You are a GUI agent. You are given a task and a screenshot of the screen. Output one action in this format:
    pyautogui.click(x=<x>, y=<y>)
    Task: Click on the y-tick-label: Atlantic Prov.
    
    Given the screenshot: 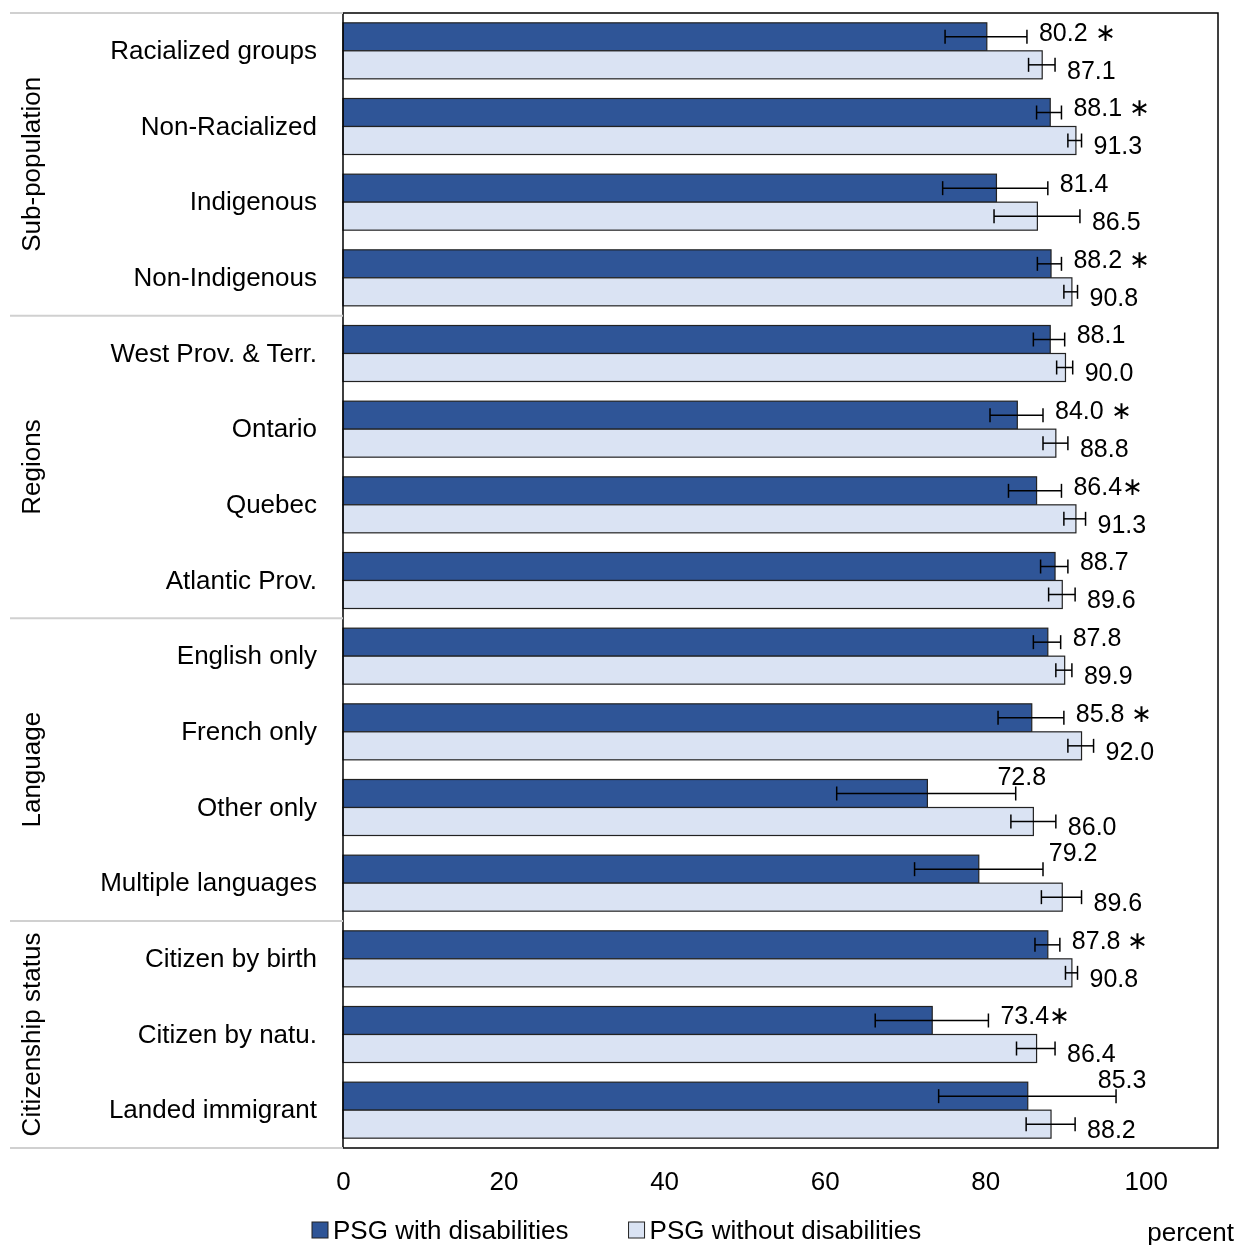 What is the action you would take?
    pyautogui.click(x=241, y=579)
    